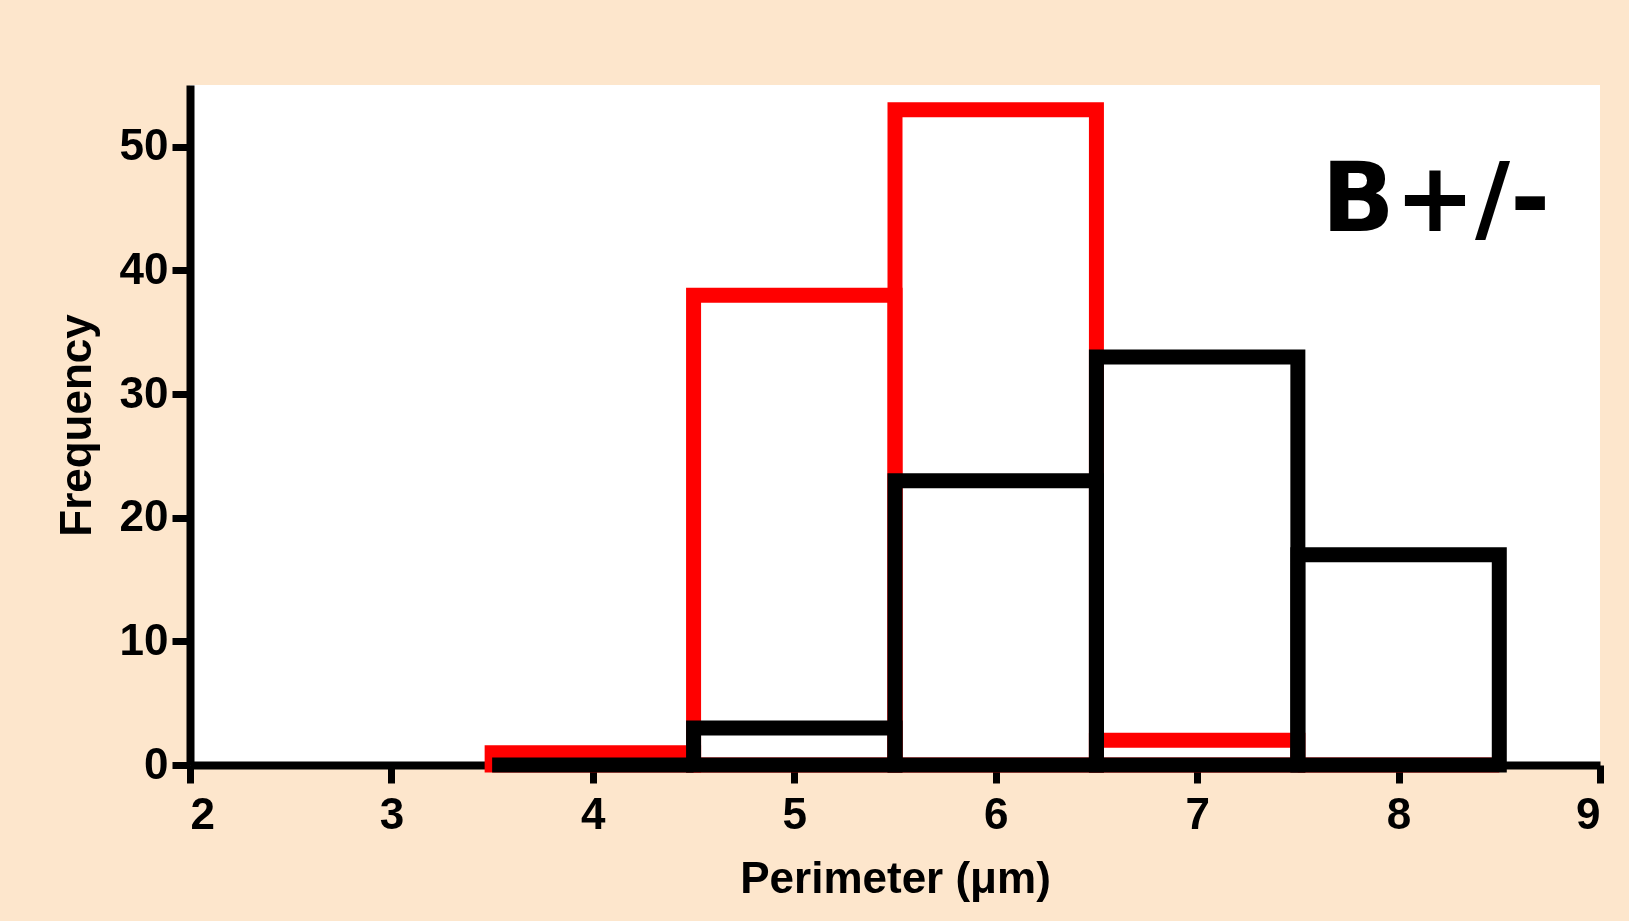 This screenshot has width=1629, height=921. What do you see at coordinates (144, 268) in the screenshot?
I see `y-tick-label: 40` at bounding box center [144, 268].